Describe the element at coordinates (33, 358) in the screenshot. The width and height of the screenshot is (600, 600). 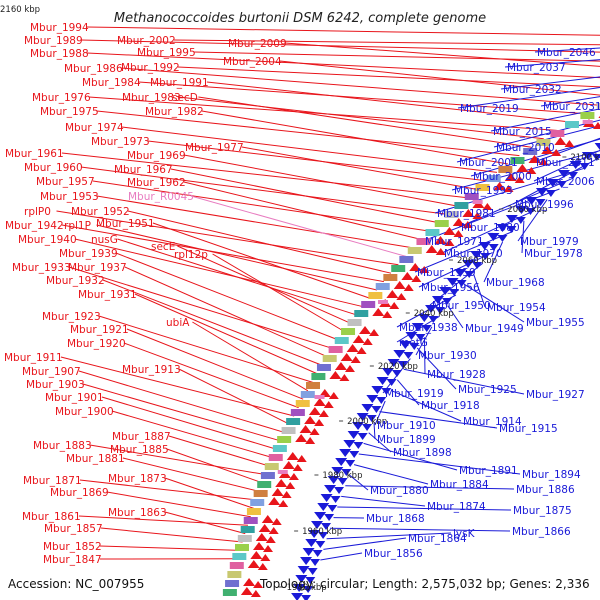
I see `left-gene-label: Mbur_1911` at that location.